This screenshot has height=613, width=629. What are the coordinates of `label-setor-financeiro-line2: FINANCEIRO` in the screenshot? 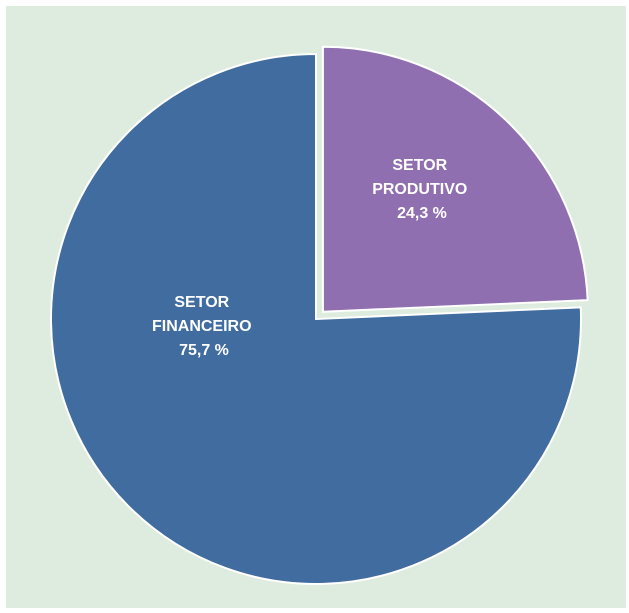 It's located at (202, 326).